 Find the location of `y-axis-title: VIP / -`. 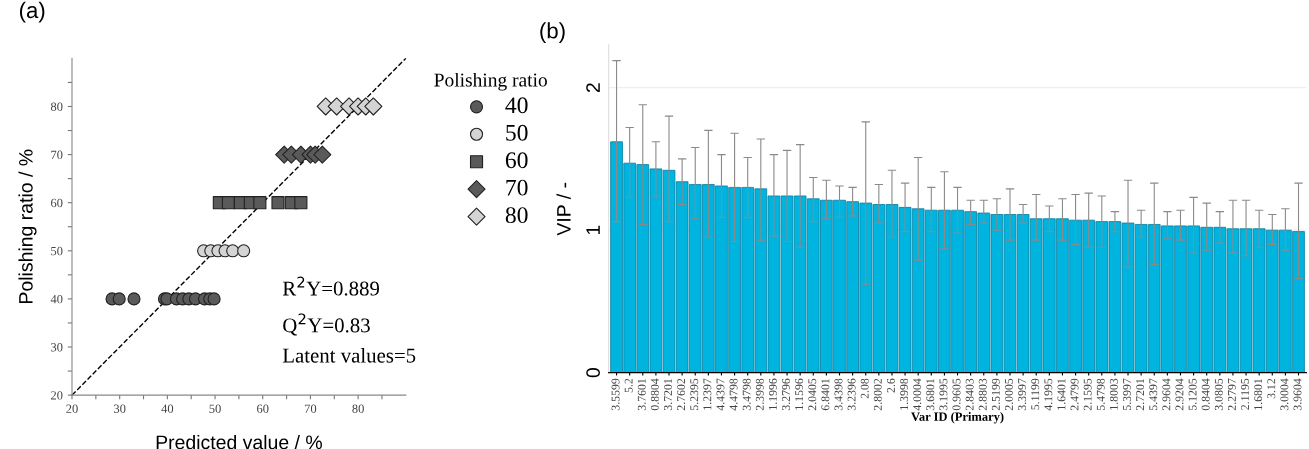

y-axis-title: VIP / - is located at coordinates (563, 209).